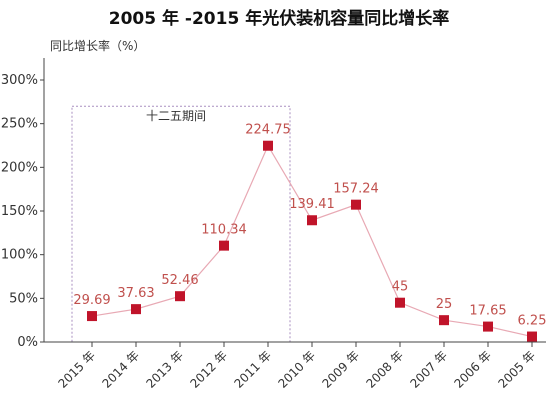  I want to click on y-axis-title: 同比增长率（%）, so click(97, 45).